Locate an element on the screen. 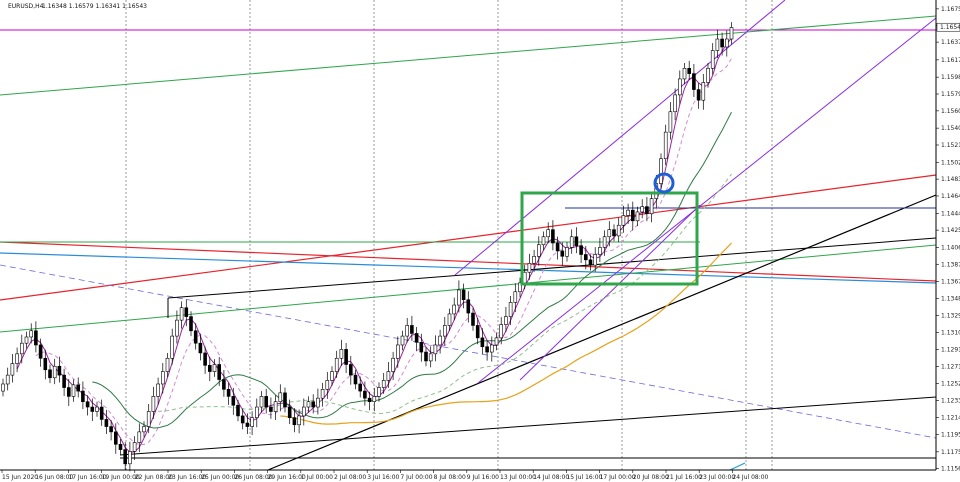 The height and width of the screenshot is (482, 960). cyan-line-fragment is located at coordinates (737, 466).